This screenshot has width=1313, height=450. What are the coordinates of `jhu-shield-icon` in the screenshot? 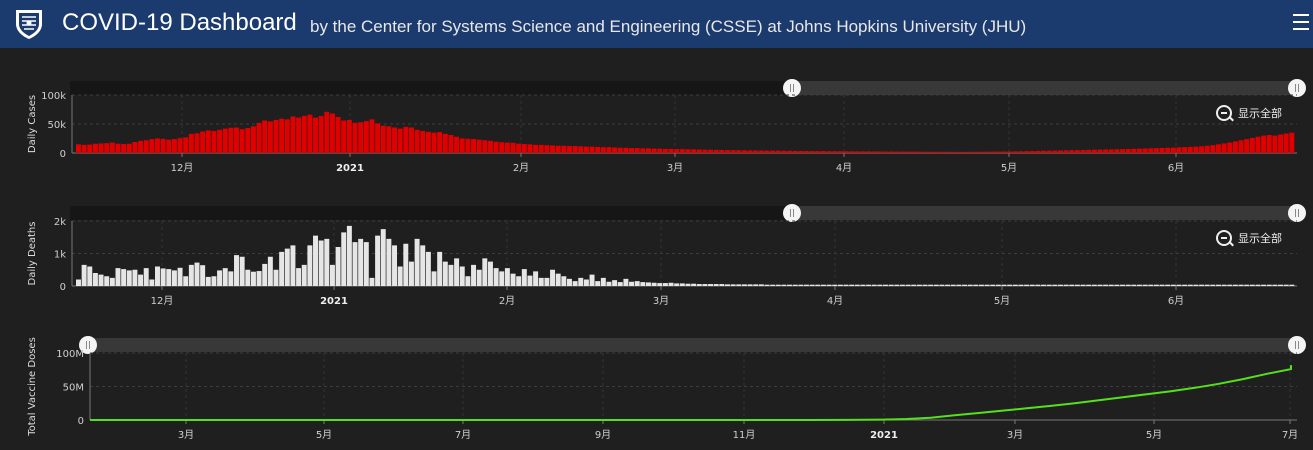 It's located at (29, 24).